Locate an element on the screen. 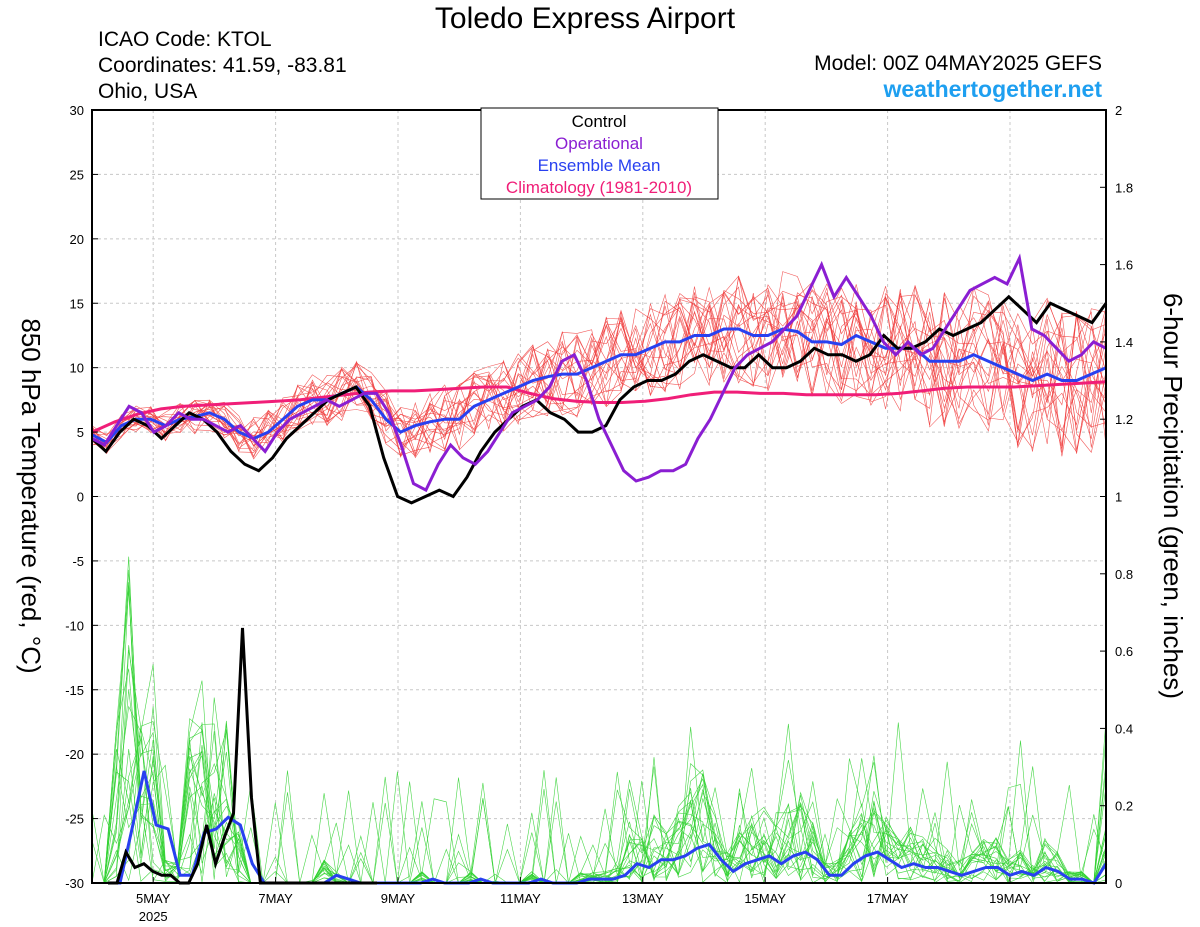 This screenshot has height=927, width=1200. x-tick-label: 7MAY is located at coordinates (275, 898).